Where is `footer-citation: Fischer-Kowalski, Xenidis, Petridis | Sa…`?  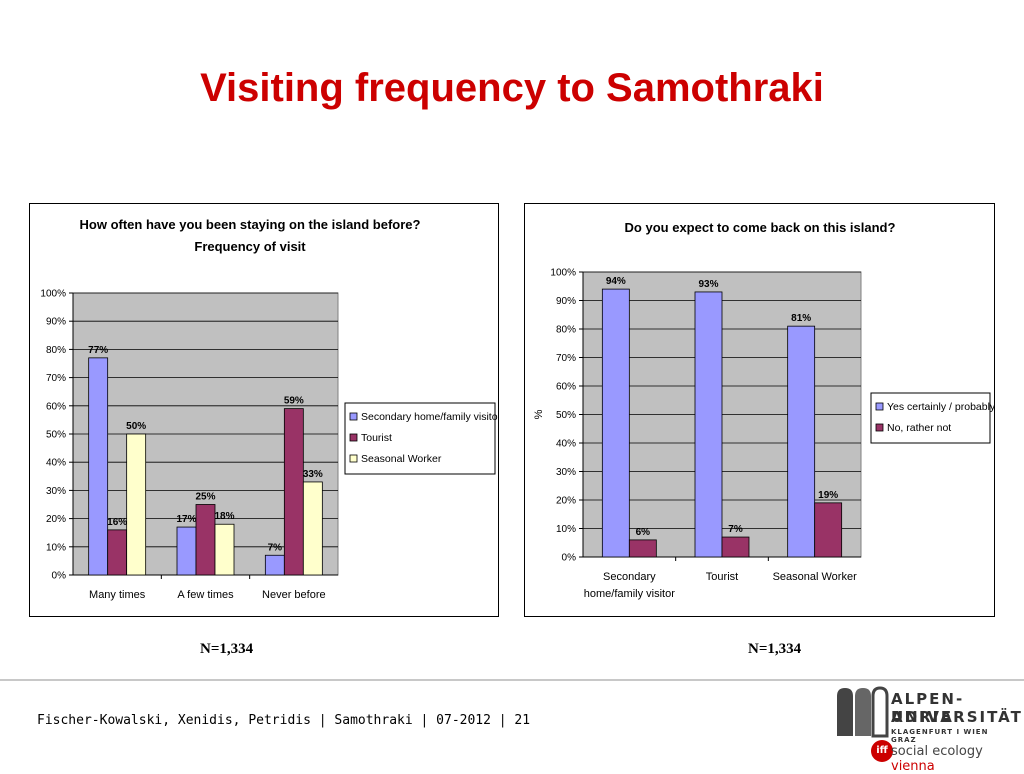 footer-citation: Fischer-Kowalski, Xenidis, Petridis | Sa… is located at coordinates (284, 720).